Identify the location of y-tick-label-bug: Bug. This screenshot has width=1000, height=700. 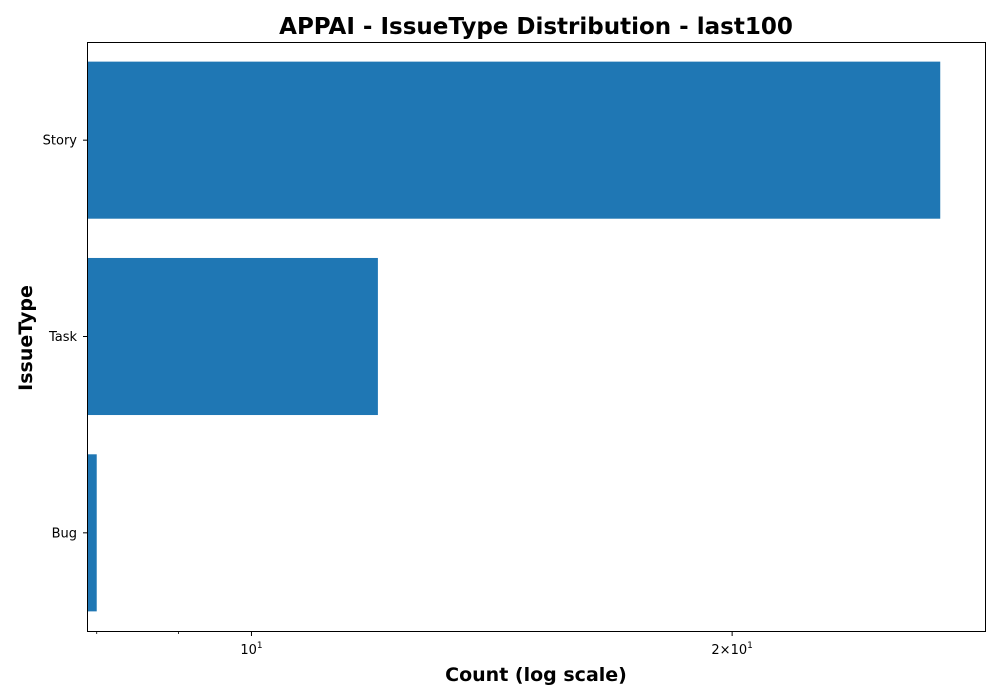
(64, 533).